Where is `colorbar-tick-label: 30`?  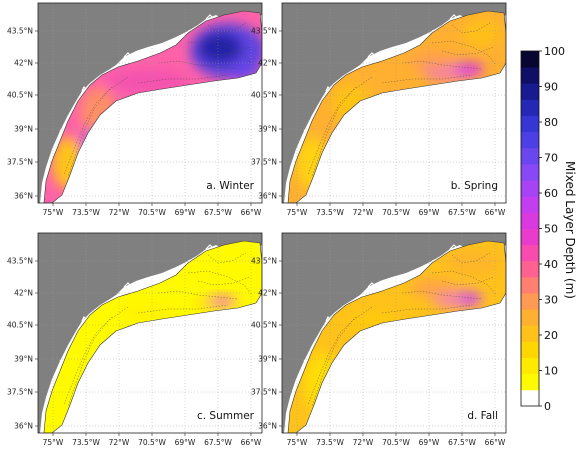
colorbar-tick-label: 30 is located at coordinates (551, 300).